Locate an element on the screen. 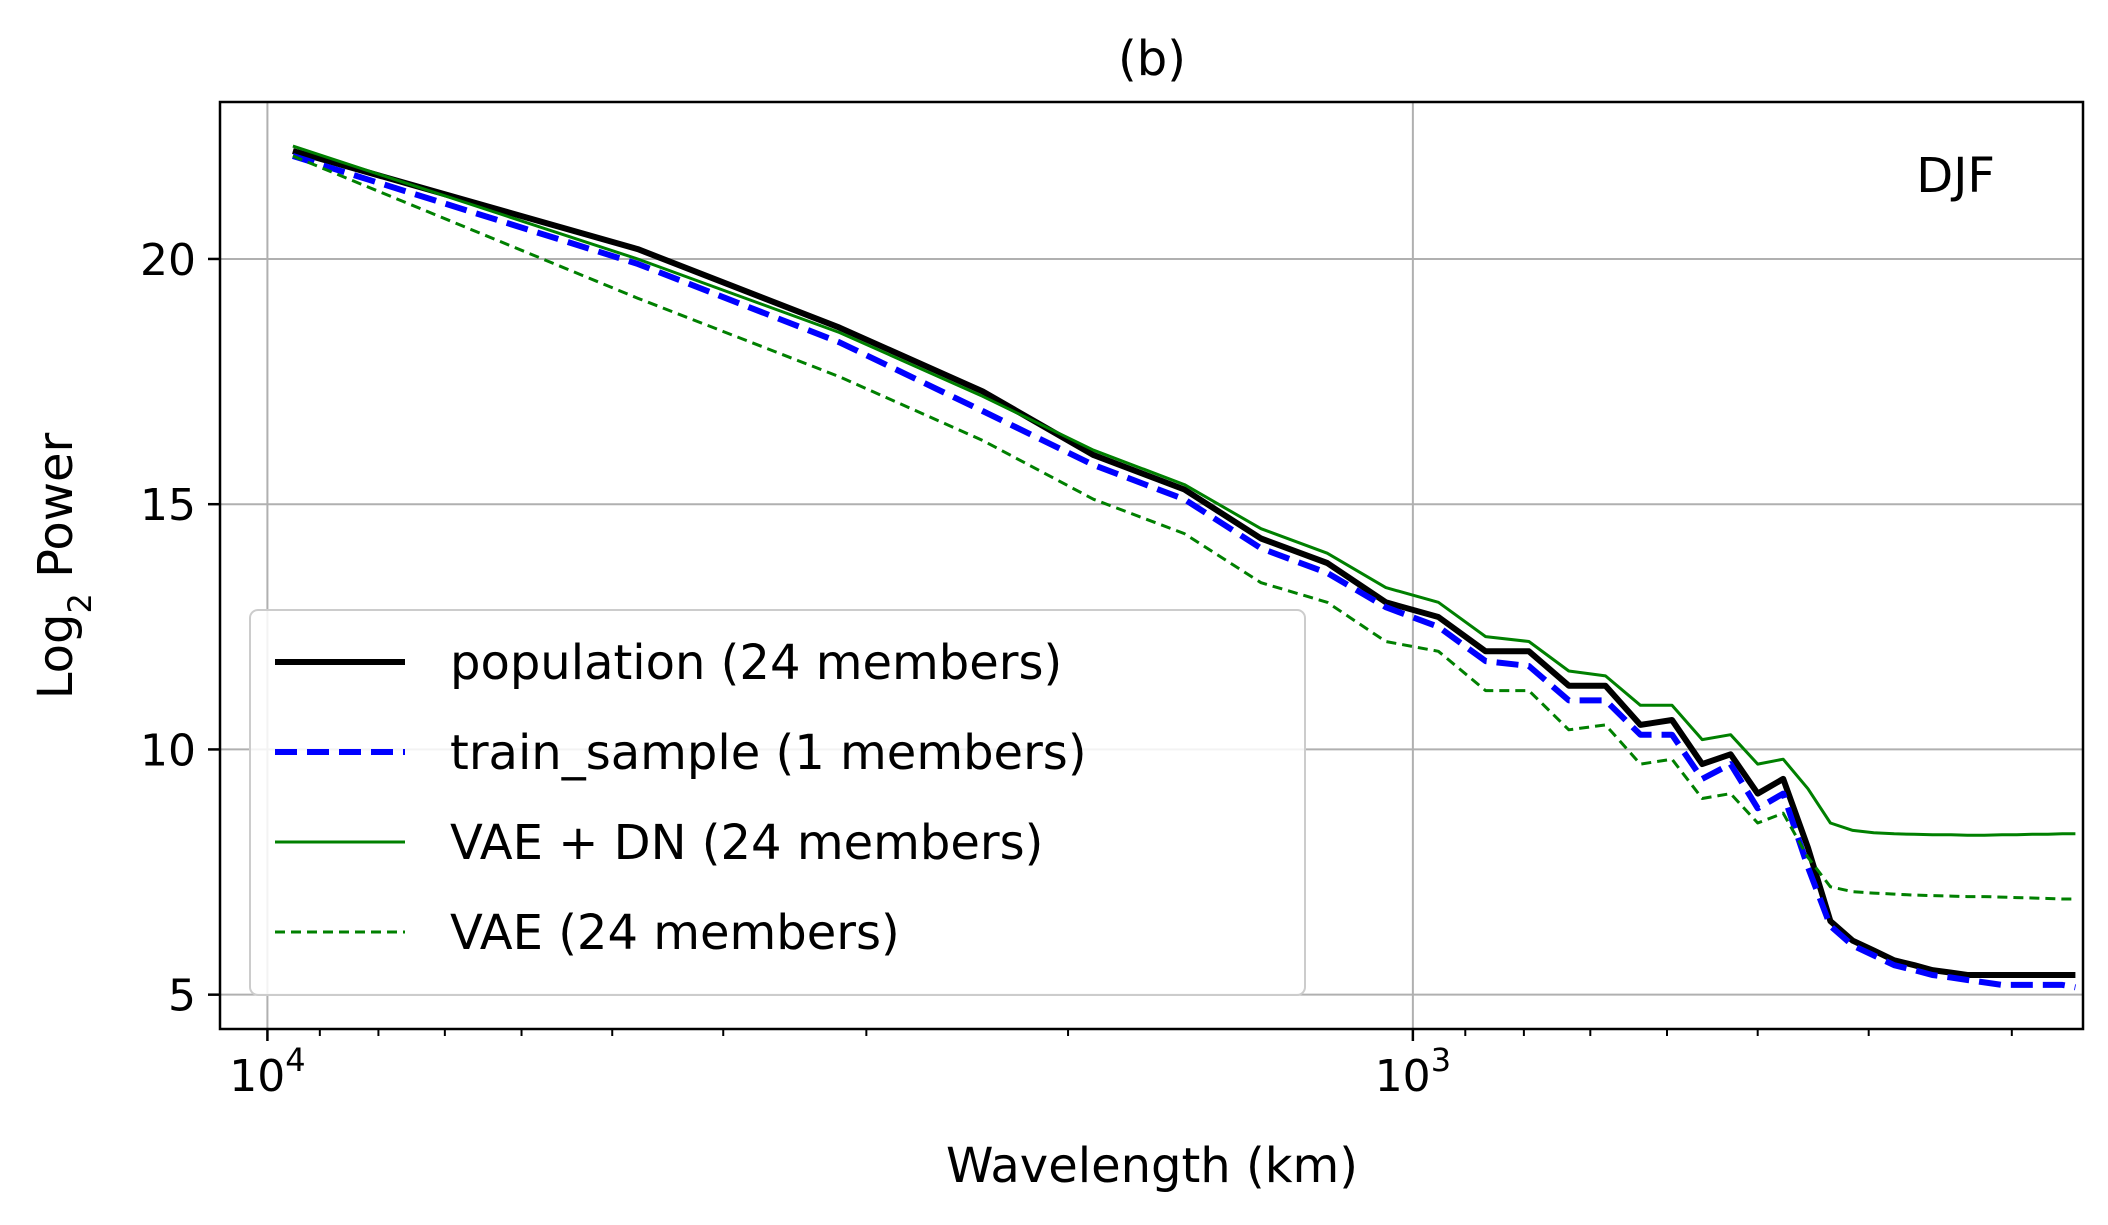 The height and width of the screenshot is (1225, 2108). legend-label-4: VAE (24 members) is located at coordinates (675, 933).